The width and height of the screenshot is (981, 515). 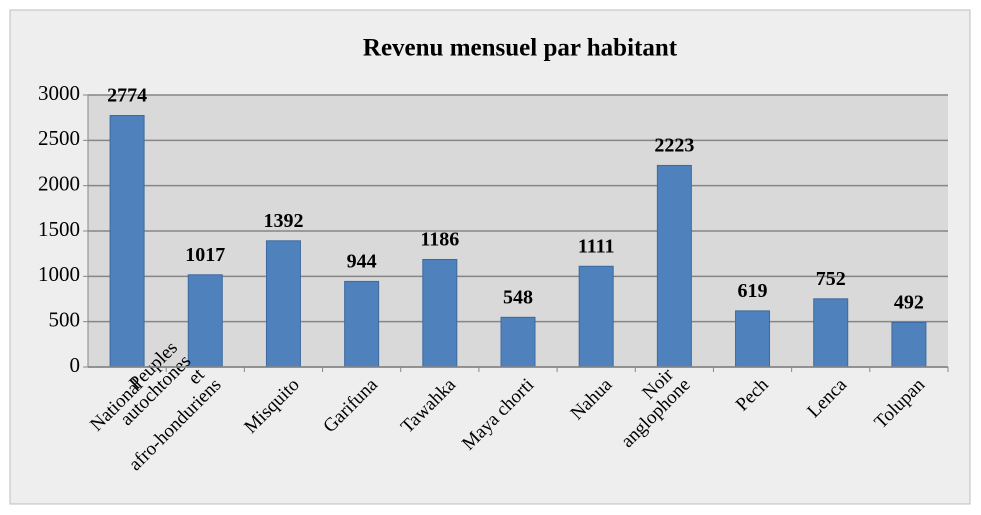 What do you see at coordinates (59, 274) in the screenshot?
I see `y-tick-label: 1000` at bounding box center [59, 274].